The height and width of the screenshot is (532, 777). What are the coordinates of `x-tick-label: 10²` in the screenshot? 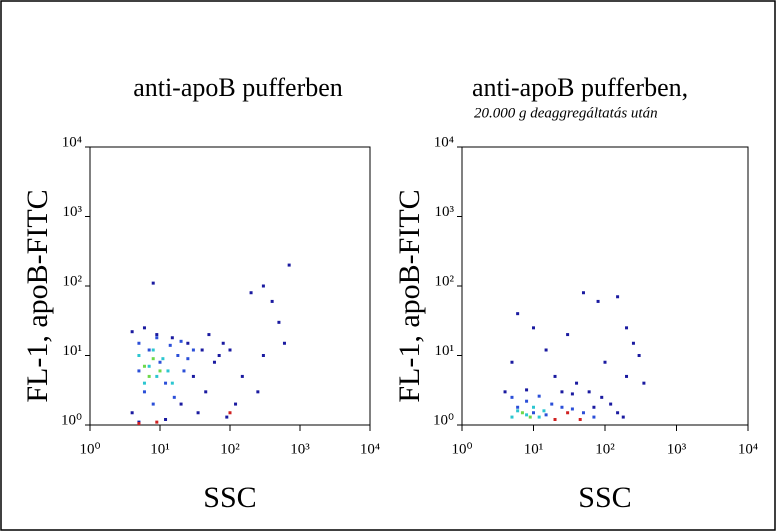 It's located at (605, 449).